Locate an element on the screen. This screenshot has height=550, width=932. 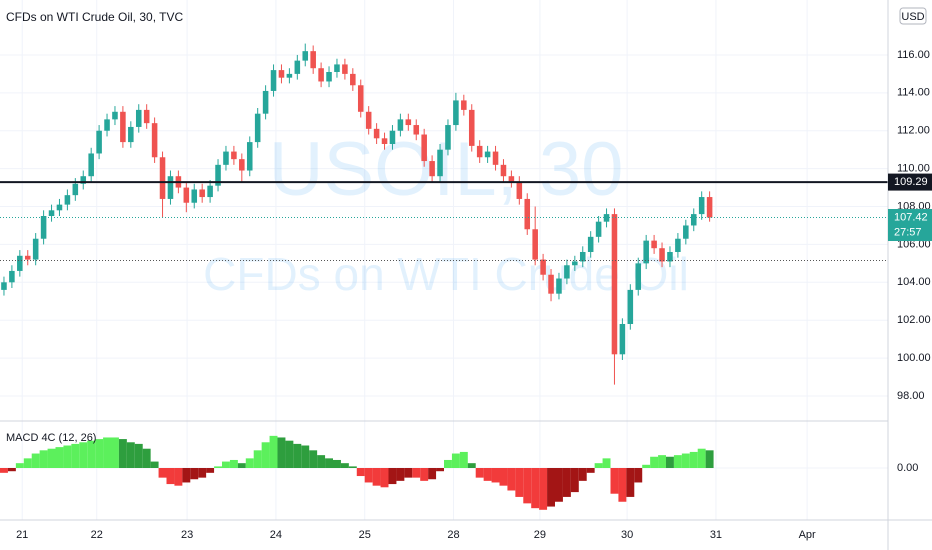
price-line-label: 107.42 is located at coordinates (911, 217).